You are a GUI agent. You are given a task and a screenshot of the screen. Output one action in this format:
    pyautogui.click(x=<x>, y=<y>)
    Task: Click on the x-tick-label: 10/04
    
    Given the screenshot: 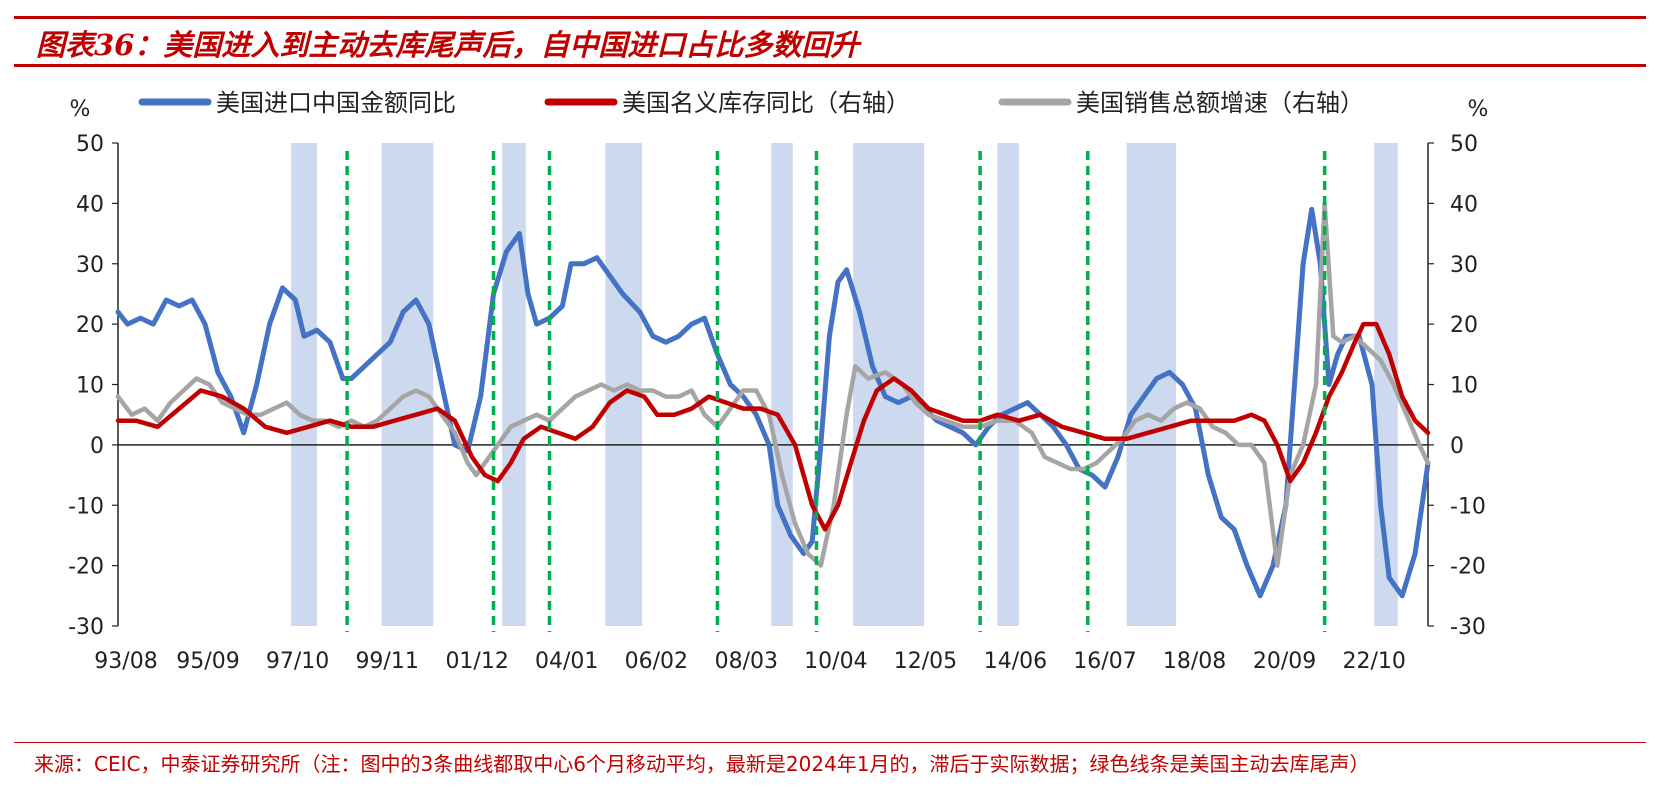 What is the action you would take?
    pyautogui.click(x=835, y=661)
    